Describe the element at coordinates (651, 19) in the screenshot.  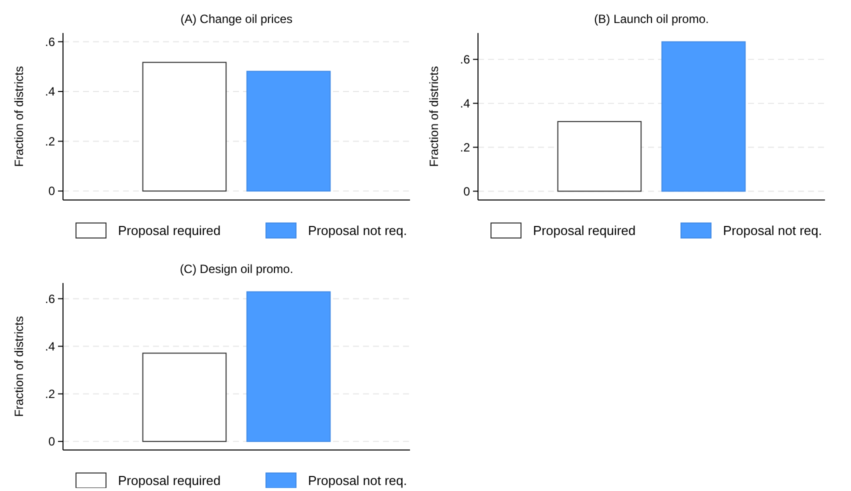
I see `chart-title: (B) Launch oil promo.` at that location.